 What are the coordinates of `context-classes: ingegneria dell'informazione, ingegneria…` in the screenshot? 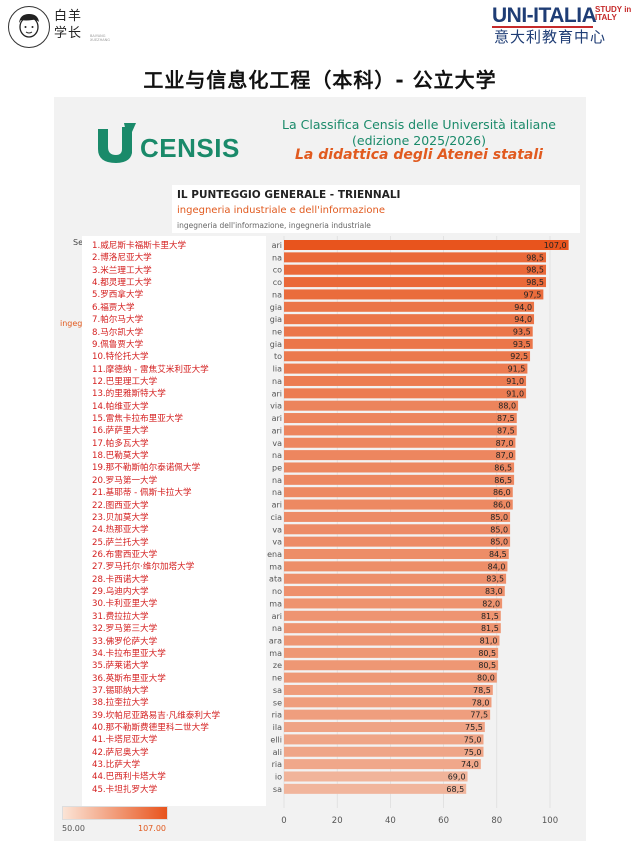 It's located at (274, 225).